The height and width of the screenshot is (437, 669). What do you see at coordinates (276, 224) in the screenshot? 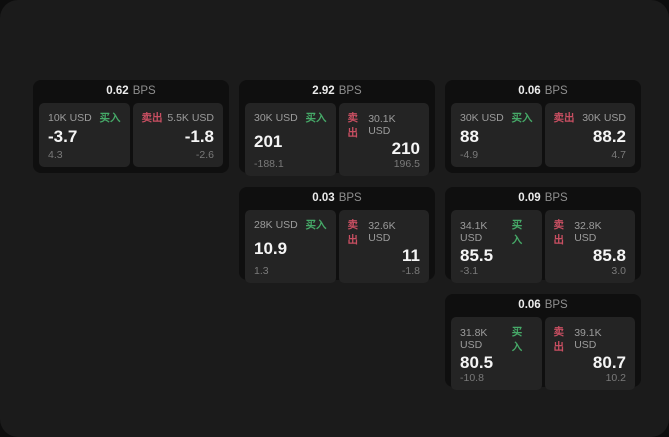
I see `buy-notional-amount: 28K USD` at bounding box center [276, 224].